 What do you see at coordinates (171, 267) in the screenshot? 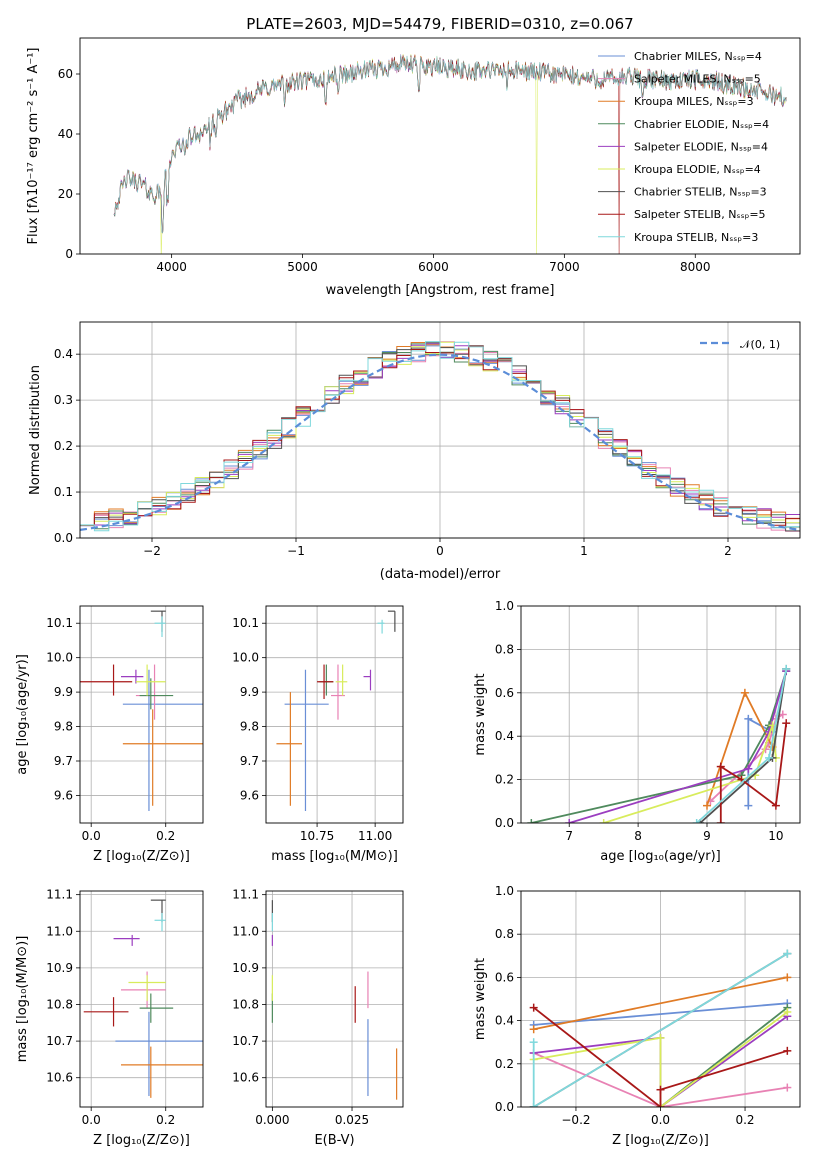
I see `x-tick-label: 4000` at bounding box center [171, 267].